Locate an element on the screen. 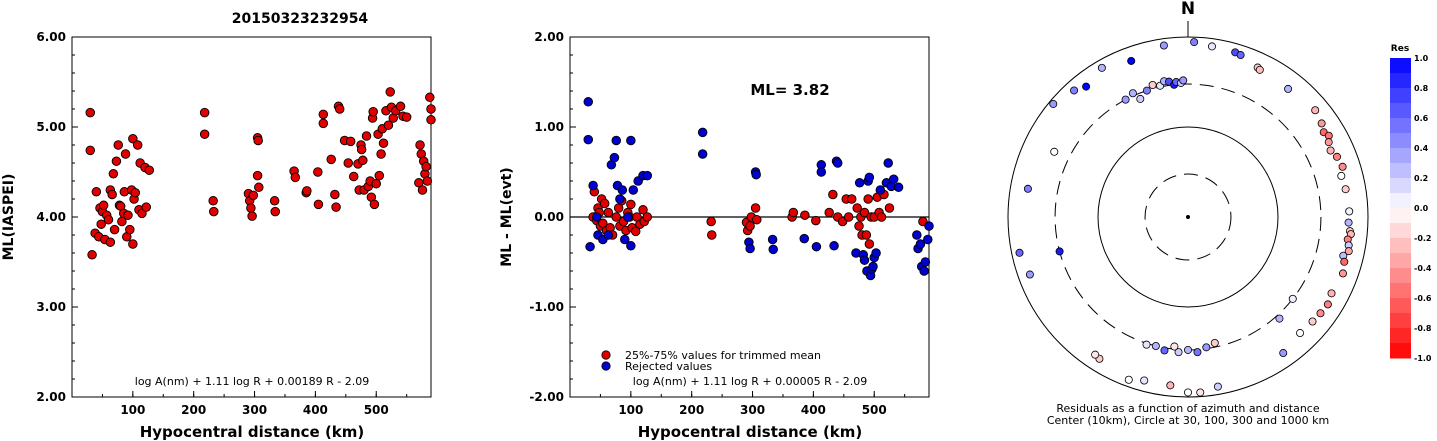 The width and height of the screenshot is (1437, 441). panel1-xtick-label: 500 is located at coordinates (376, 410).